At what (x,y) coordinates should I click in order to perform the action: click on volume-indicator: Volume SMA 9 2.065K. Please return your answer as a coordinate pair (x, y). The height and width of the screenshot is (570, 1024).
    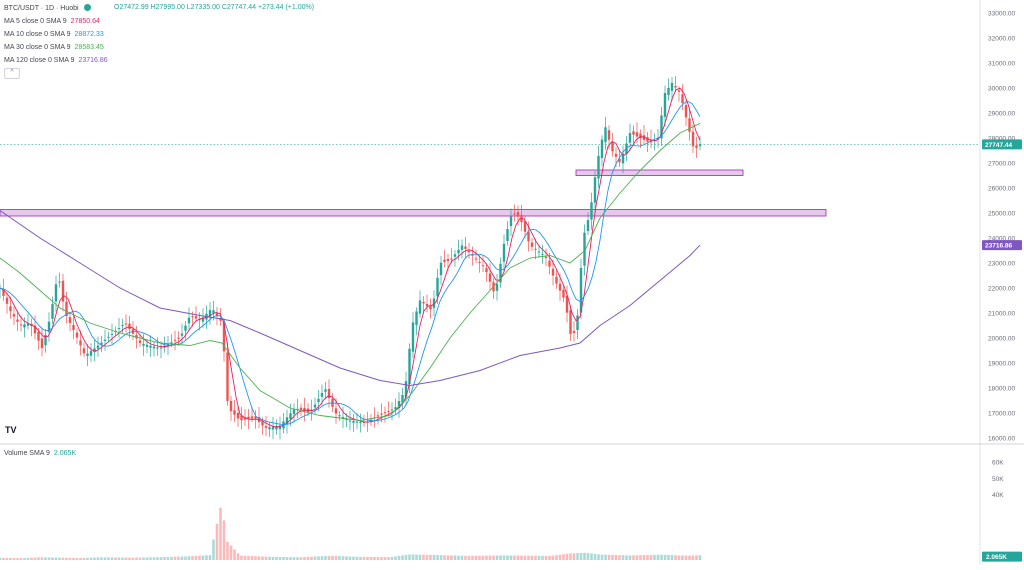
    Looking at the image, I should click on (40, 453).